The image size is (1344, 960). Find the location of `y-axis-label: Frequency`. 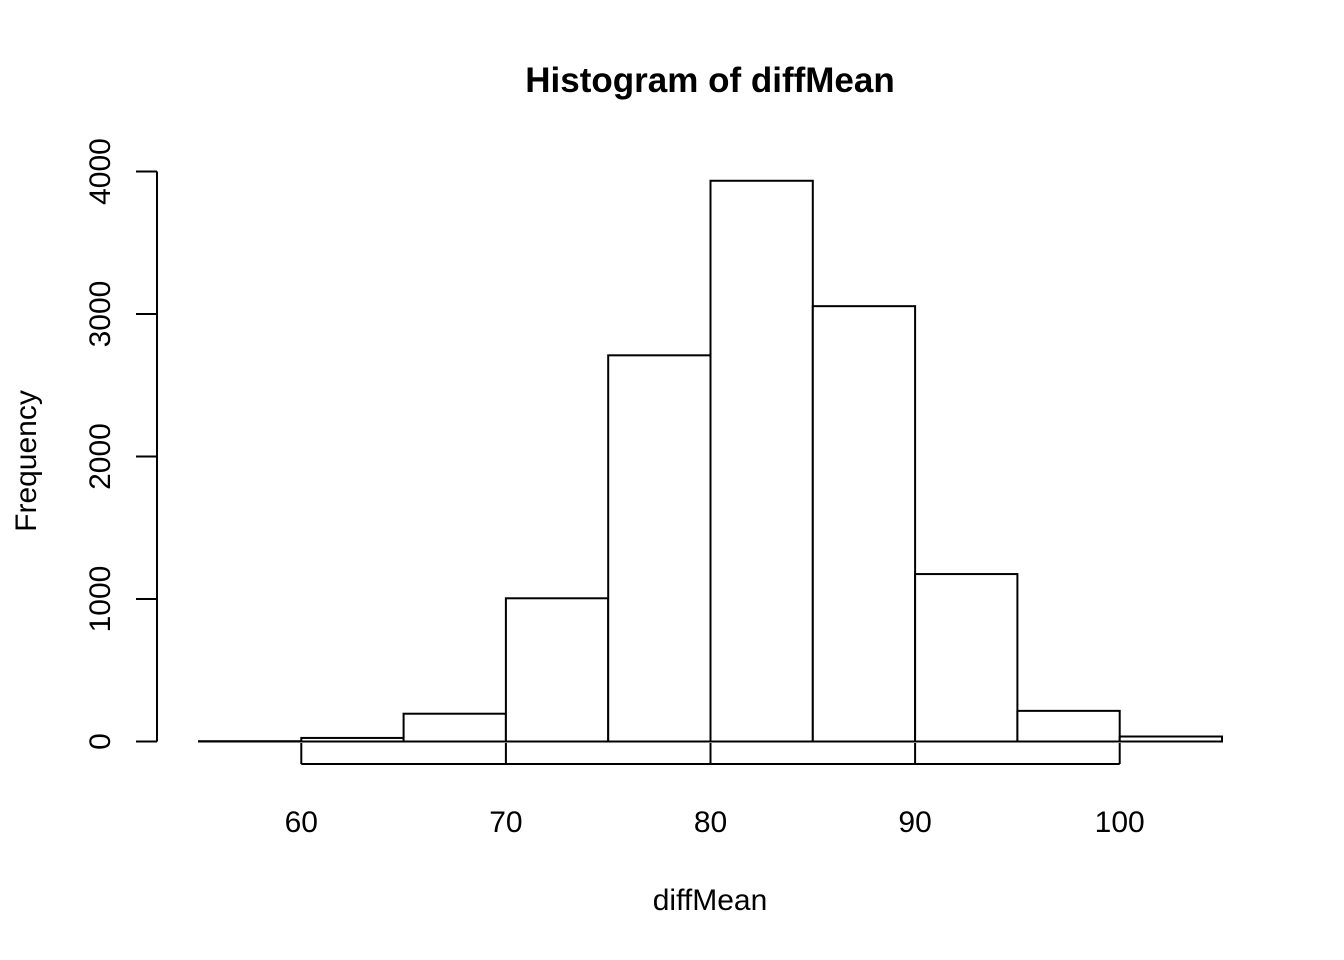

y-axis-label: Frequency is located at coordinates (26, 461).